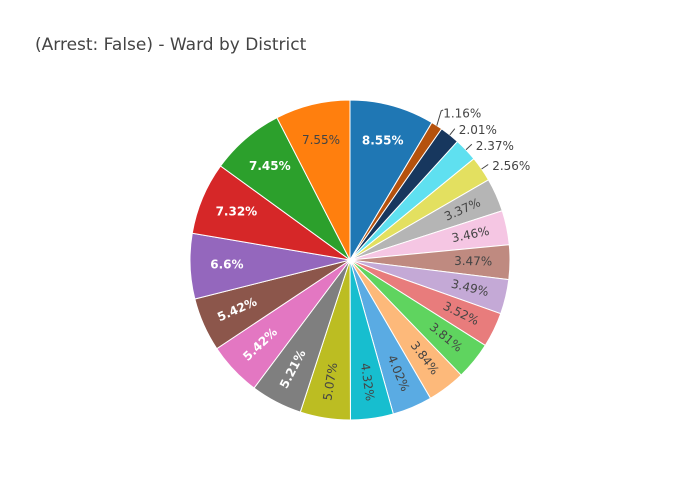  I want to click on slice-label: 7.55%, so click(321, 140).